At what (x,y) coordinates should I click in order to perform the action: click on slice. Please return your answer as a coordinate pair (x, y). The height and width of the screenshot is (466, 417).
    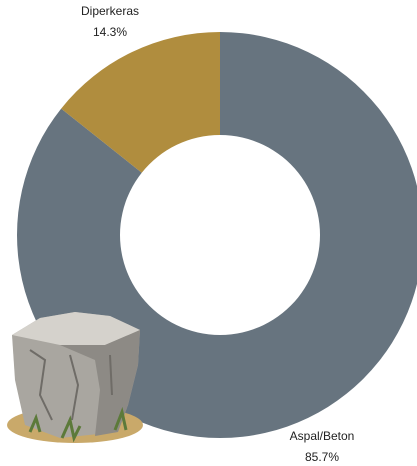
    Looking at the image, I should click on (140, 102).